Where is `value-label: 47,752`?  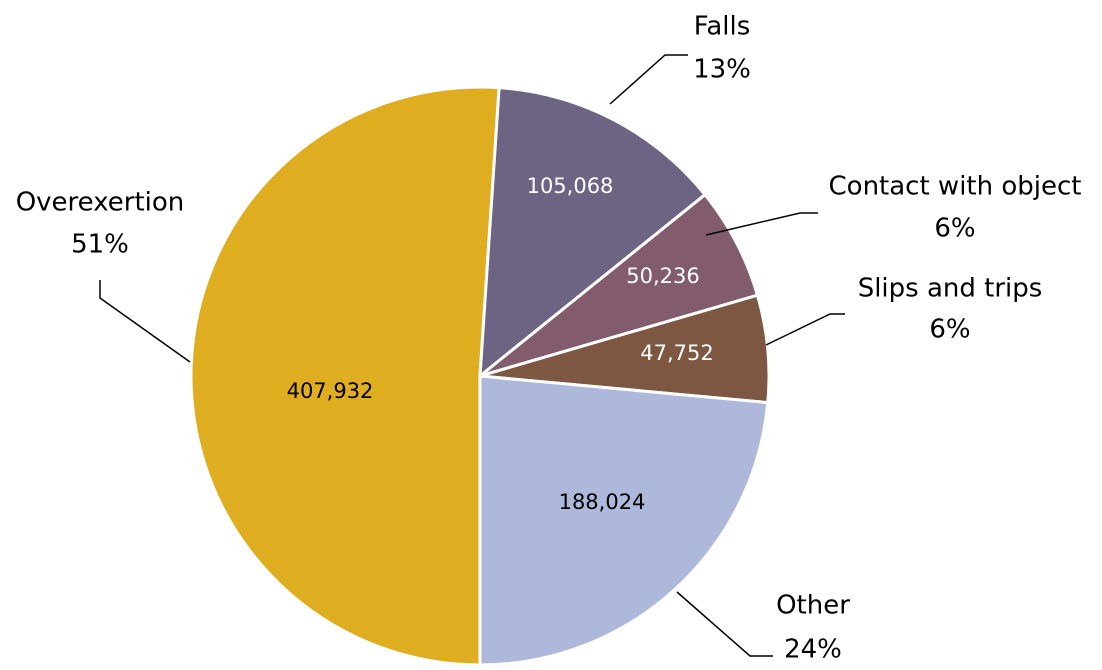
value-label: 47,752 is located at coordinates (676, 353).